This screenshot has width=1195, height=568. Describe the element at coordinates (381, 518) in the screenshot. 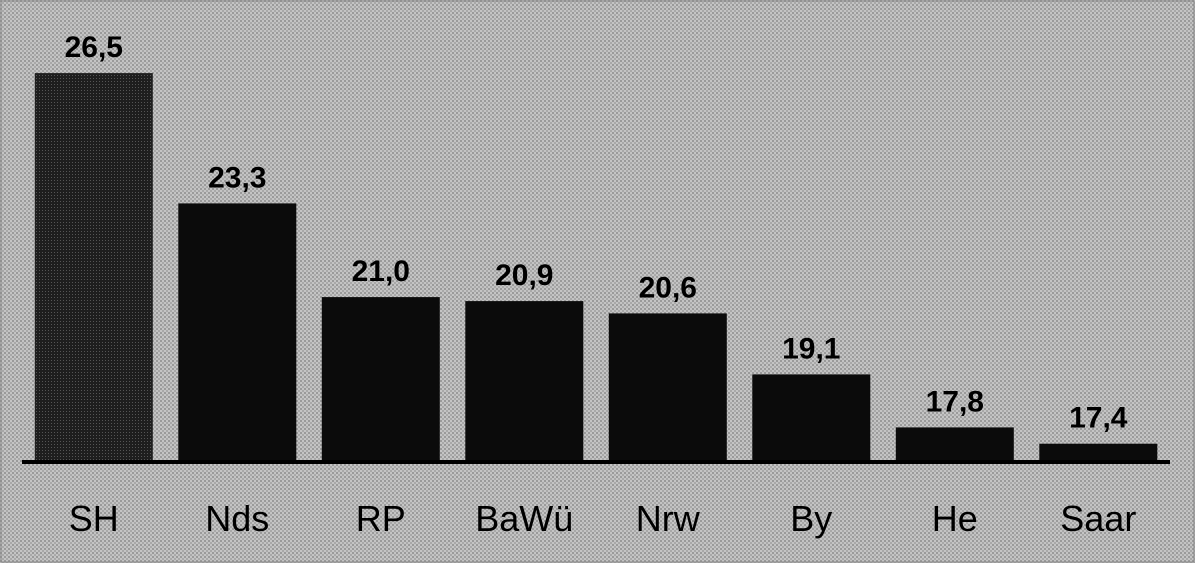

I see `category-label: RP` at that location.